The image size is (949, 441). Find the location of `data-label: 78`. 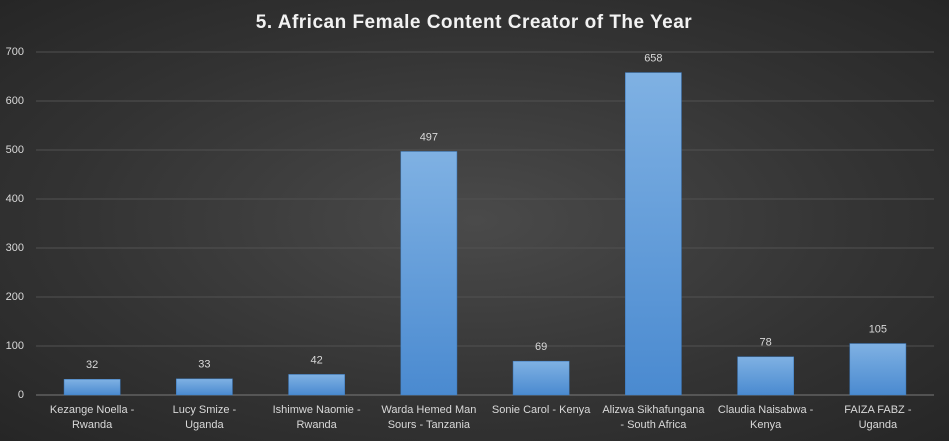

data-label: 78 is located at coordinates (766, 343).